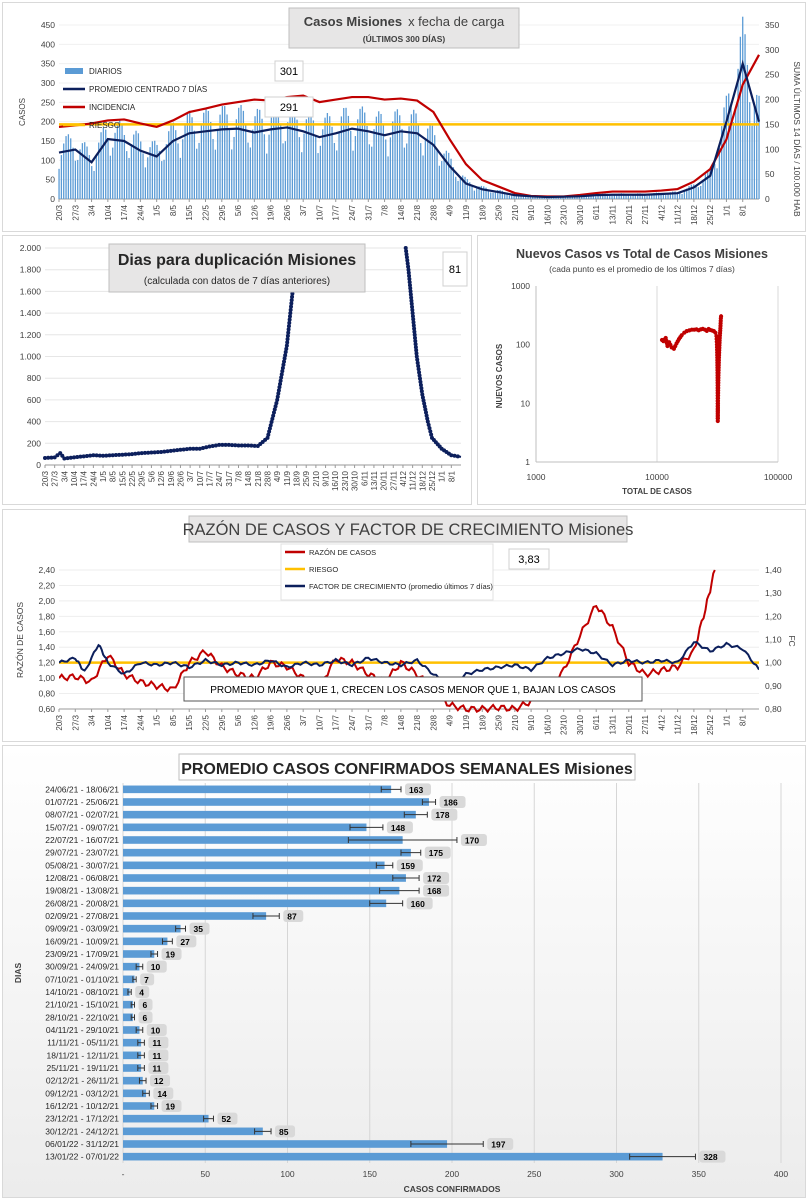  Describe the element at coordinates (145, 1018) in the screenshot. I see `value-label: 6` at that location.